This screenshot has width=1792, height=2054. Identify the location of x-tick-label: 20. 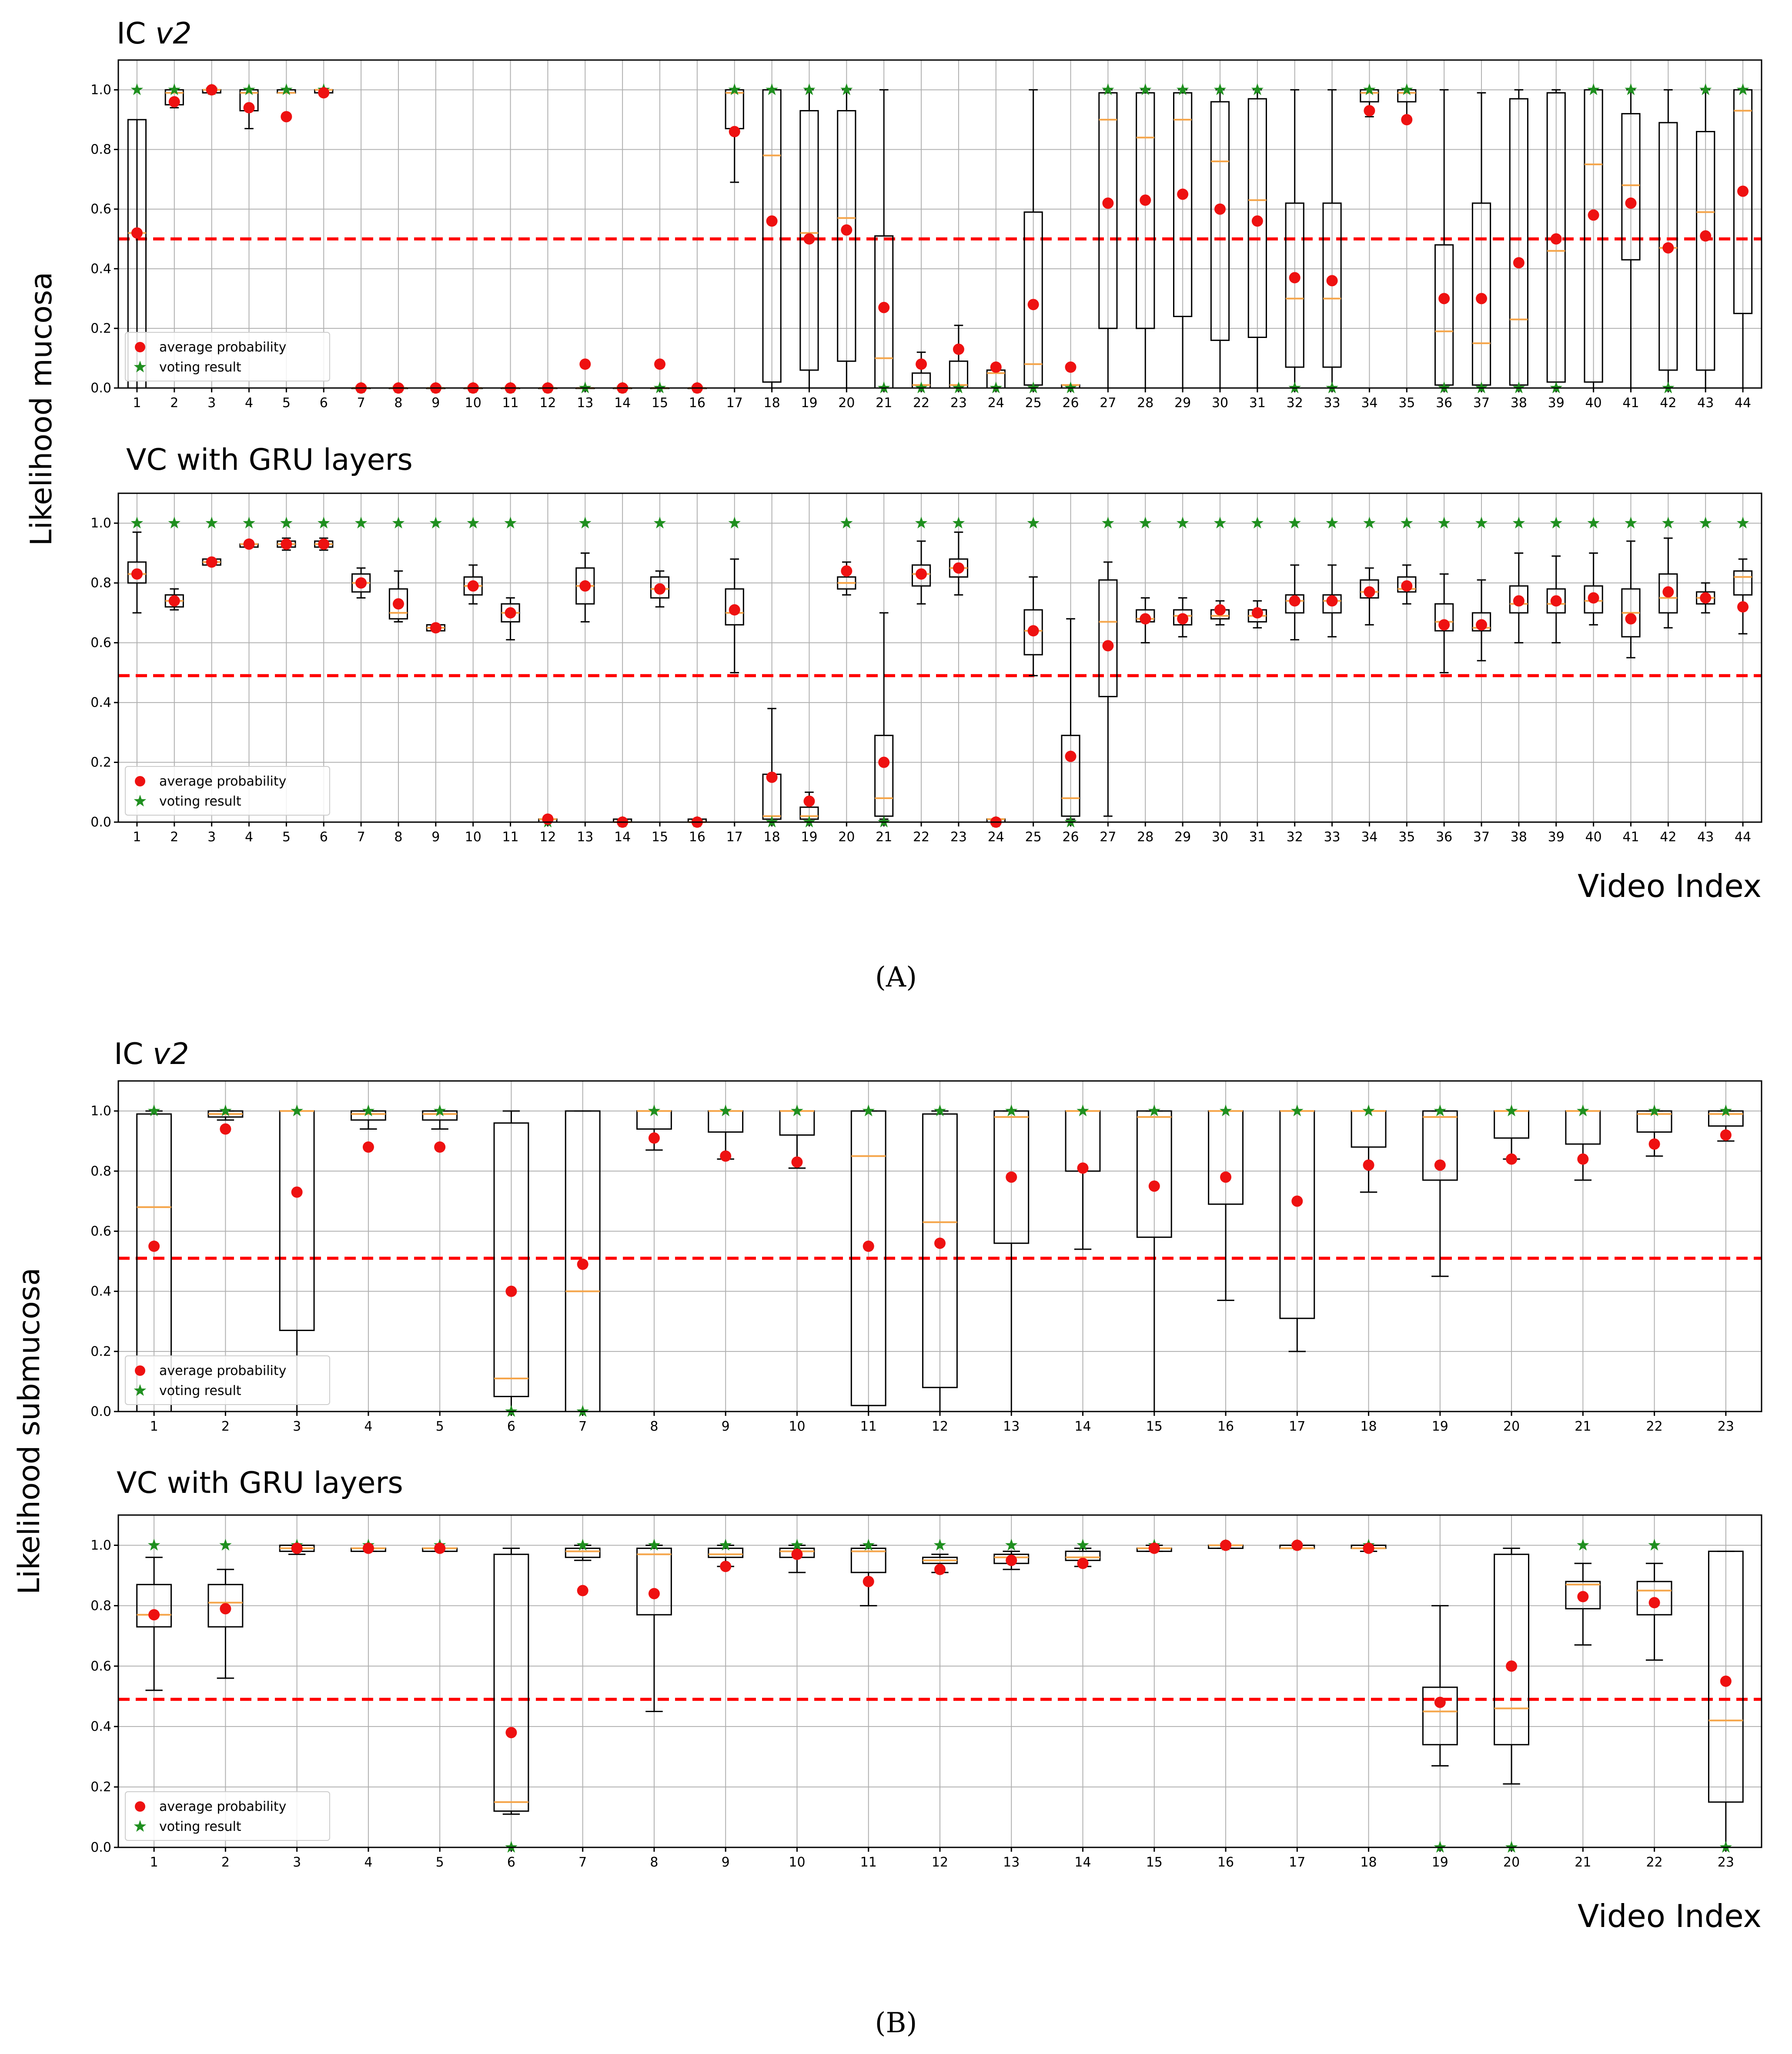
(846, 838).